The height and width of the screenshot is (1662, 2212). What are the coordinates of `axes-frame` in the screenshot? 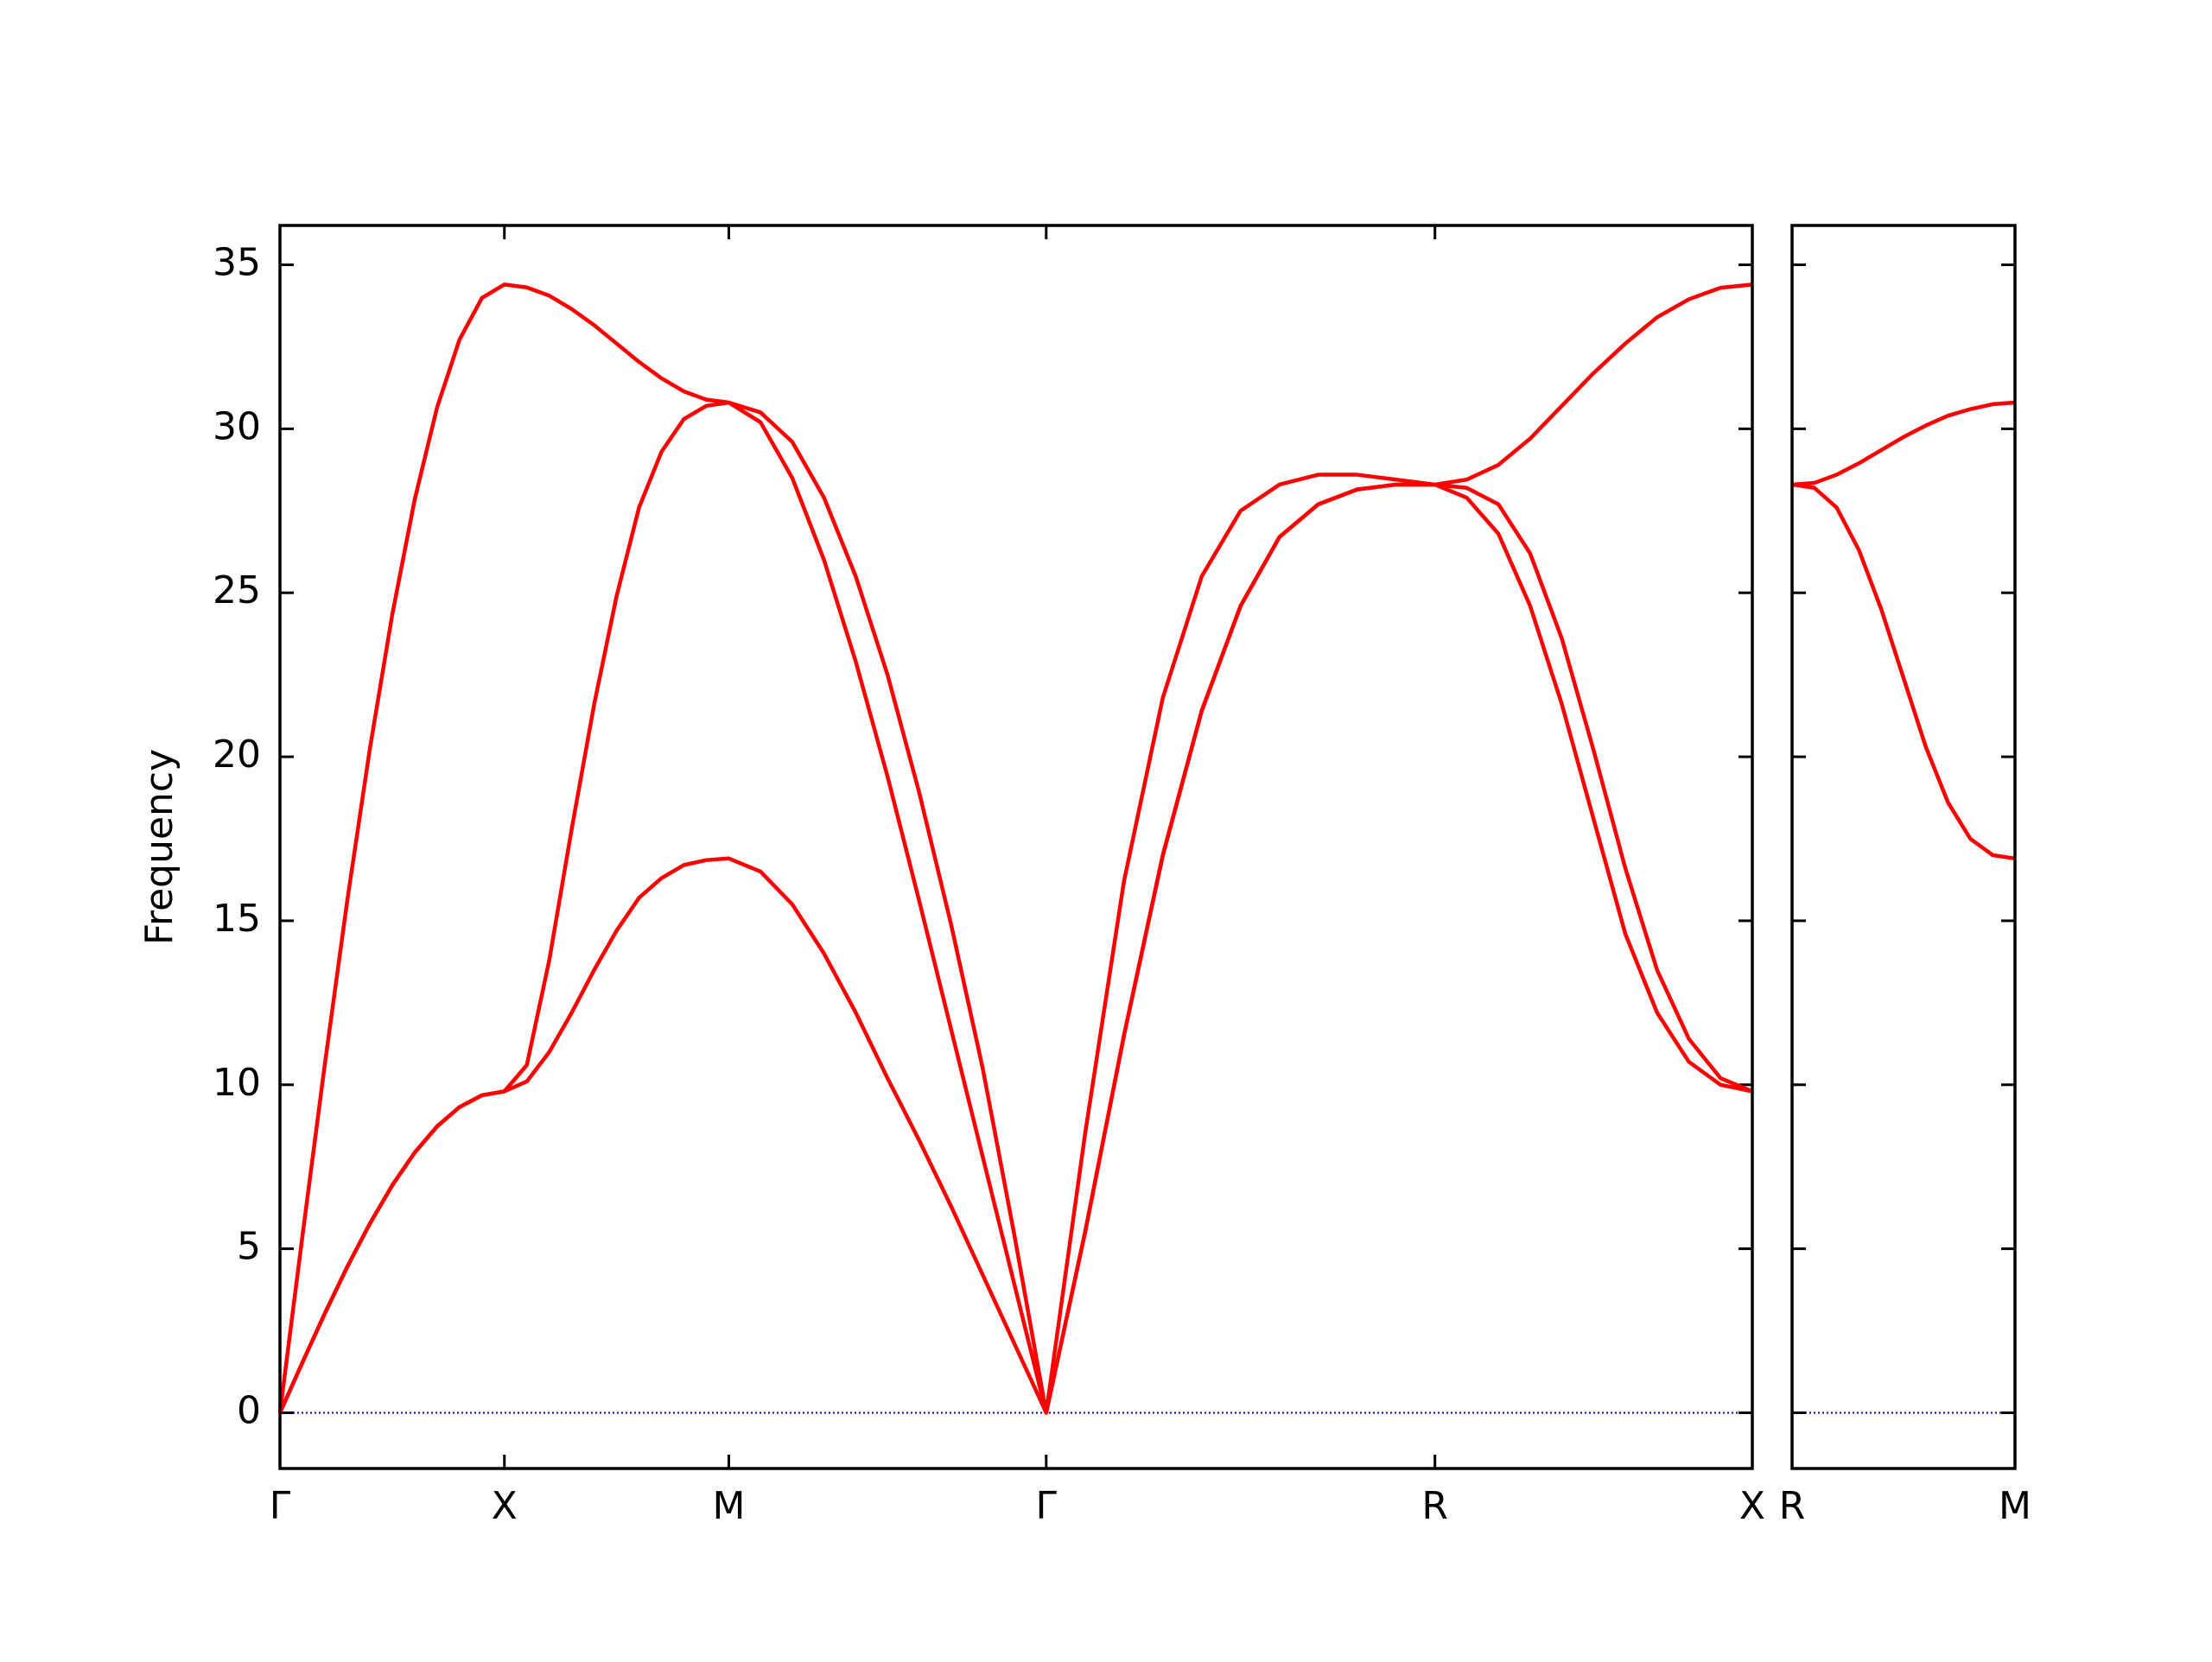 It's located at (1903, 847).